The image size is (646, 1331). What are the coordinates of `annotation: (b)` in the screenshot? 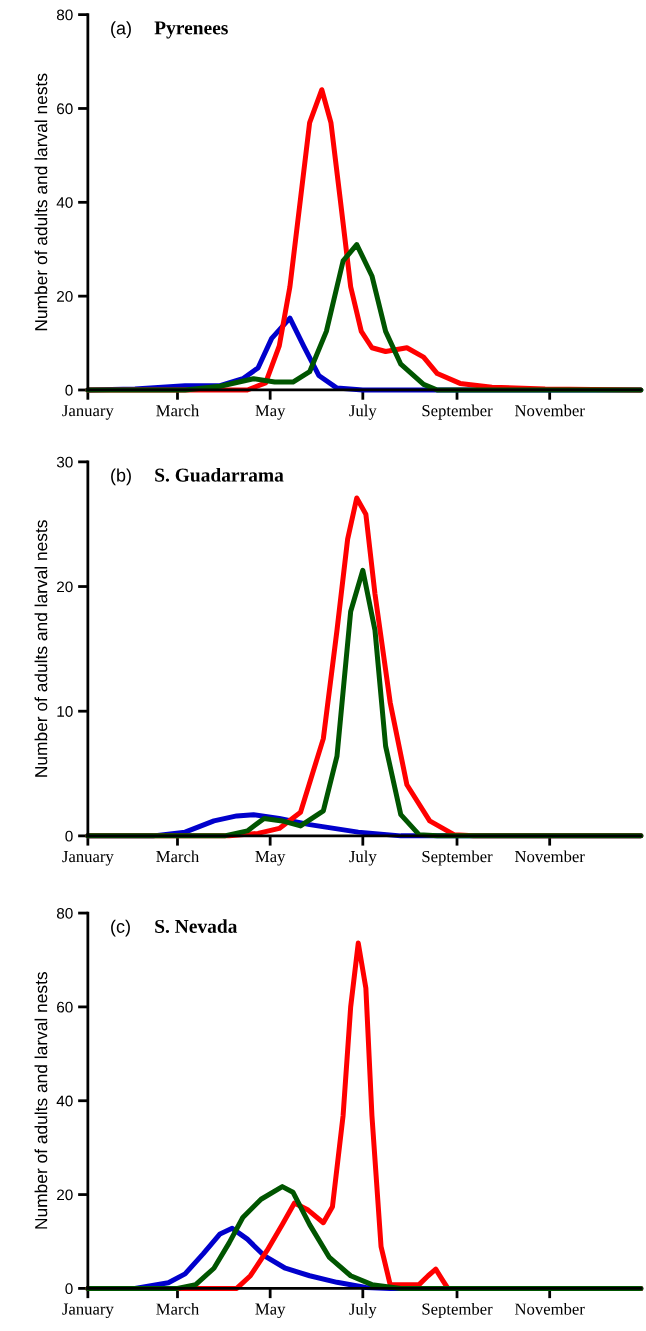 It's located at (121, 477).